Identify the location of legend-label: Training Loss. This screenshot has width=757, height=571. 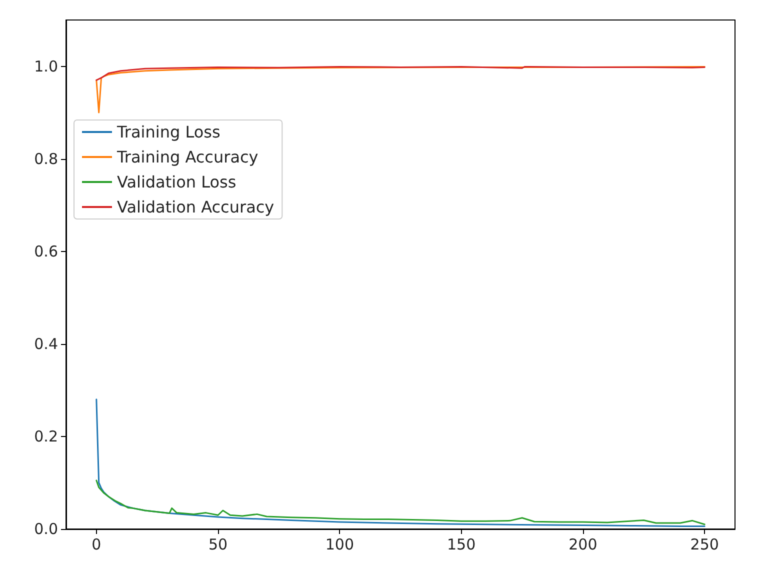
(168, 132).